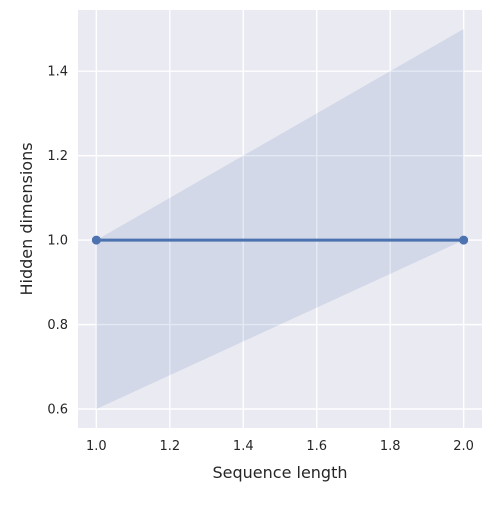 The width and height of the screenshot is (500, 505). I want to click on series-layer, so click(280, 240).